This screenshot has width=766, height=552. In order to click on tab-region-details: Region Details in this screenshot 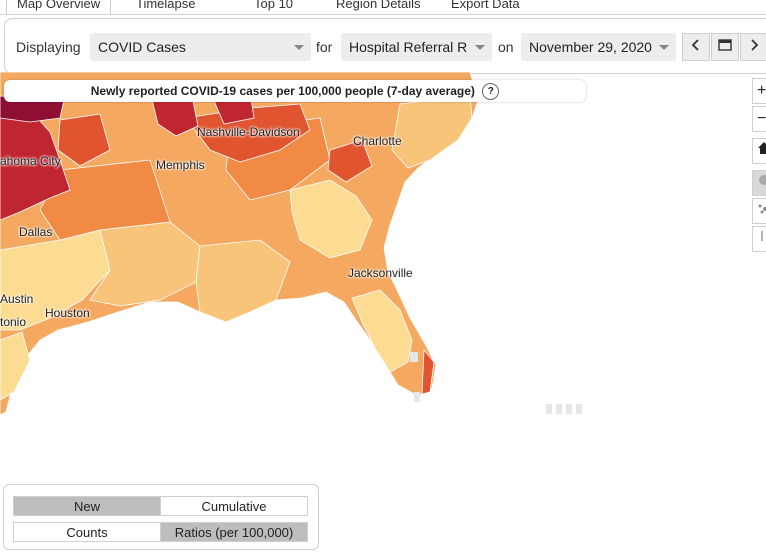, I will do `click(378, 5)`.